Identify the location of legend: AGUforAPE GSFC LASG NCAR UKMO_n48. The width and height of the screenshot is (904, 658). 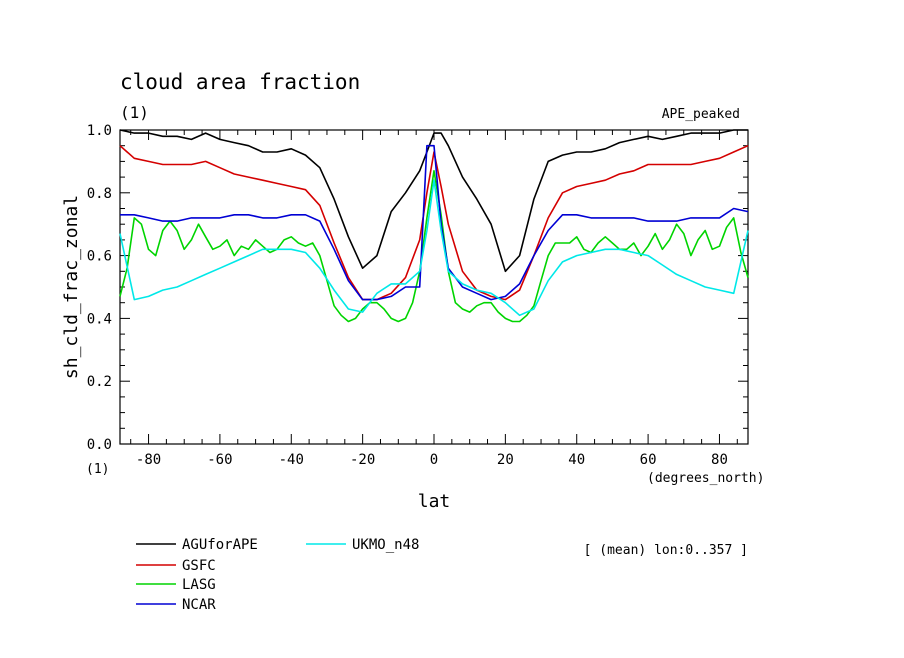
(277, 575).